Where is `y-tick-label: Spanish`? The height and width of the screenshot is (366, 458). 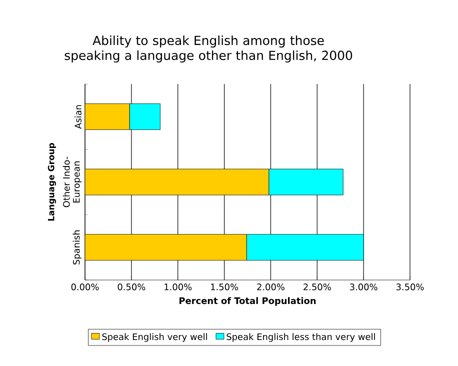 y-tick-label: Spanish is located at coordinates (77, 247).